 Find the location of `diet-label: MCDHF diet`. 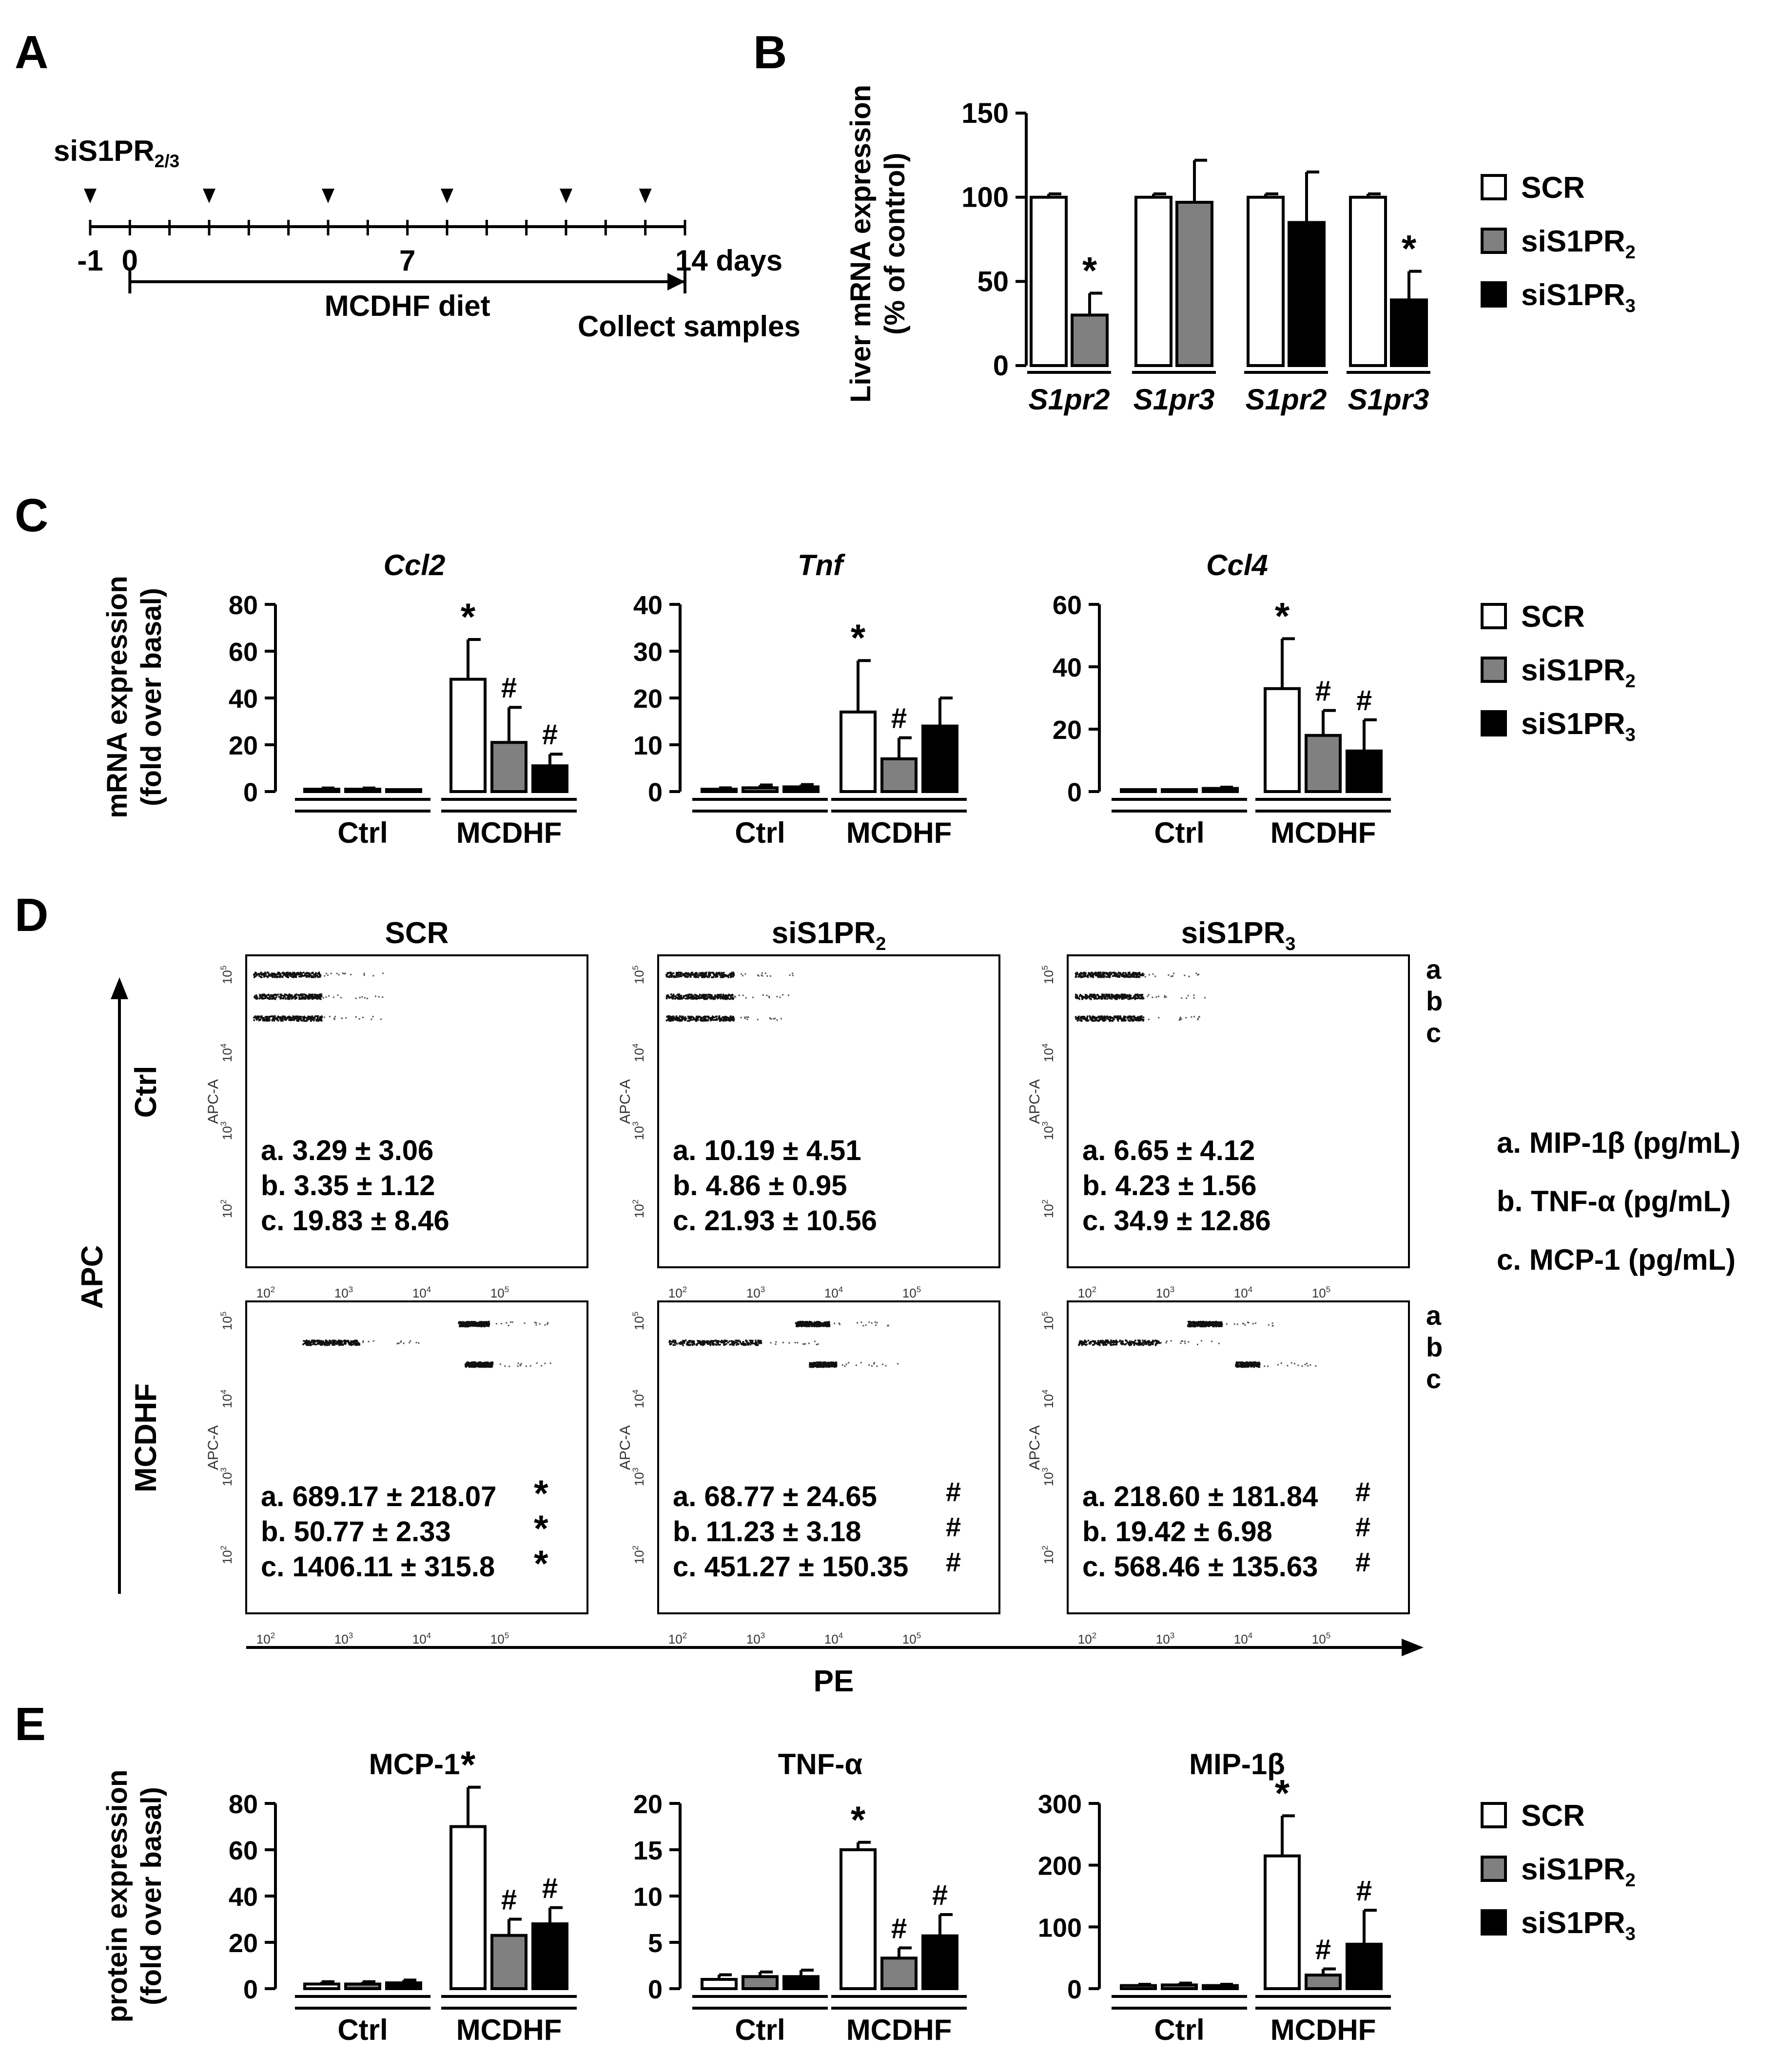

diet-label: MCDHF diet is located at coordinates (407, 306).